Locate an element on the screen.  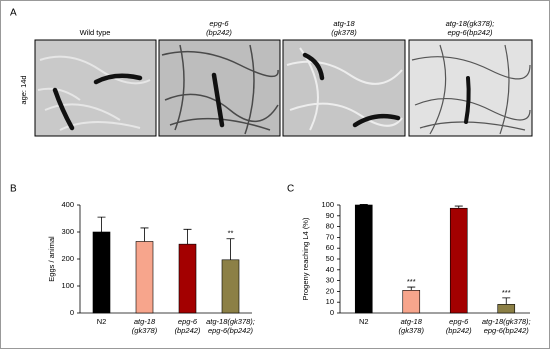
panel-label: C is located at coordinates (290, 189).